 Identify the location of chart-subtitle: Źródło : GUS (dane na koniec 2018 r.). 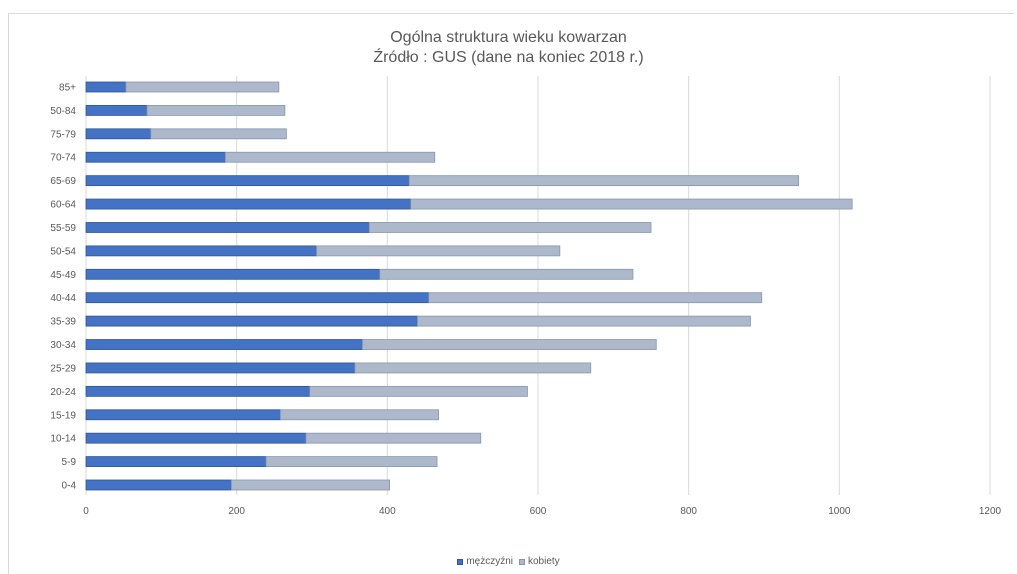
(508, 57).